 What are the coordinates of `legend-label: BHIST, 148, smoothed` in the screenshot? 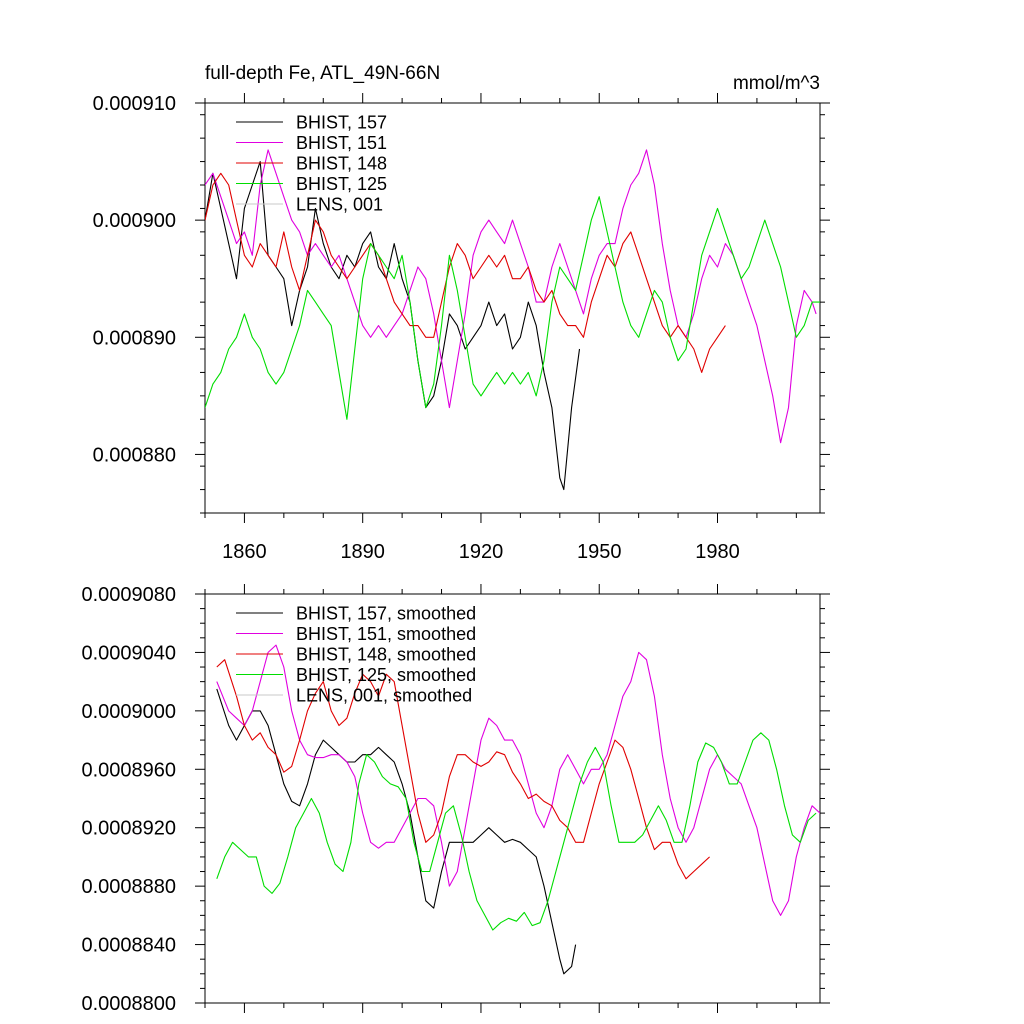 It's located at (386, 655).